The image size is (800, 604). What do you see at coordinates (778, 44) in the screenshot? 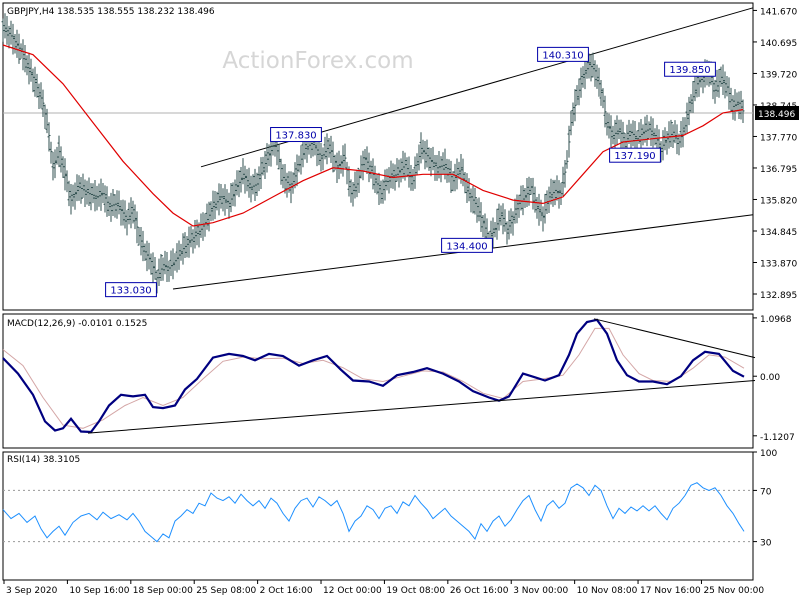
I see `price-tick-label: 140.695` at bounding box center [778, 44].